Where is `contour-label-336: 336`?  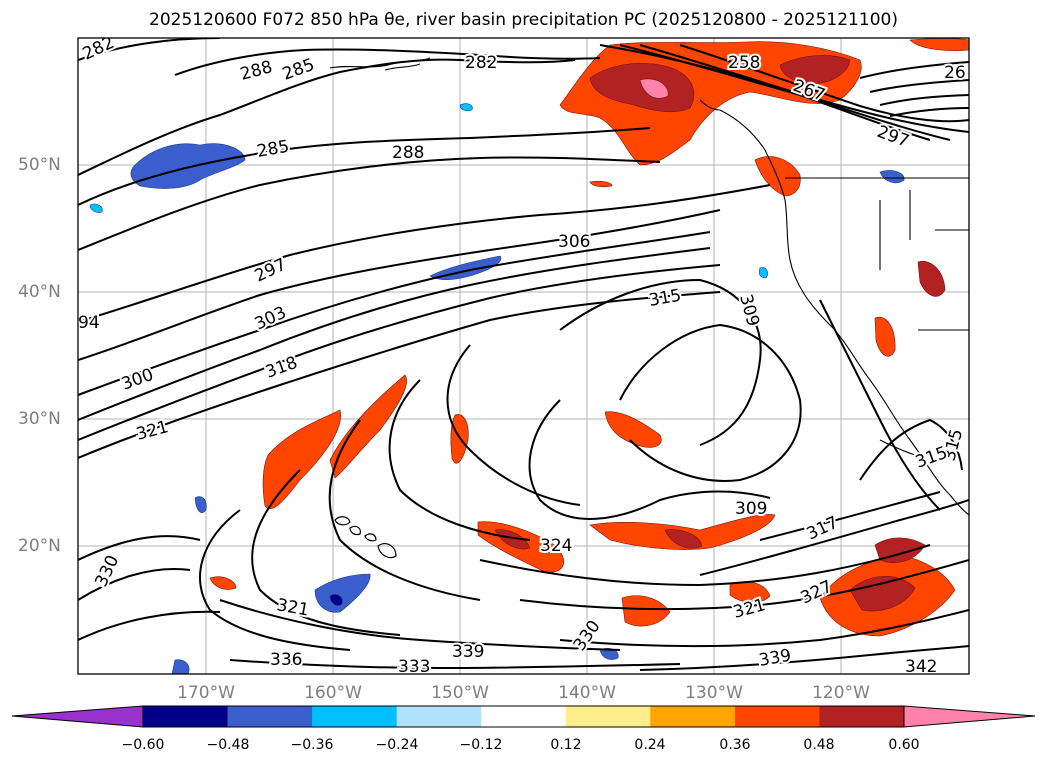 contour-label-336: 336 is located at coordinates (286, 660).